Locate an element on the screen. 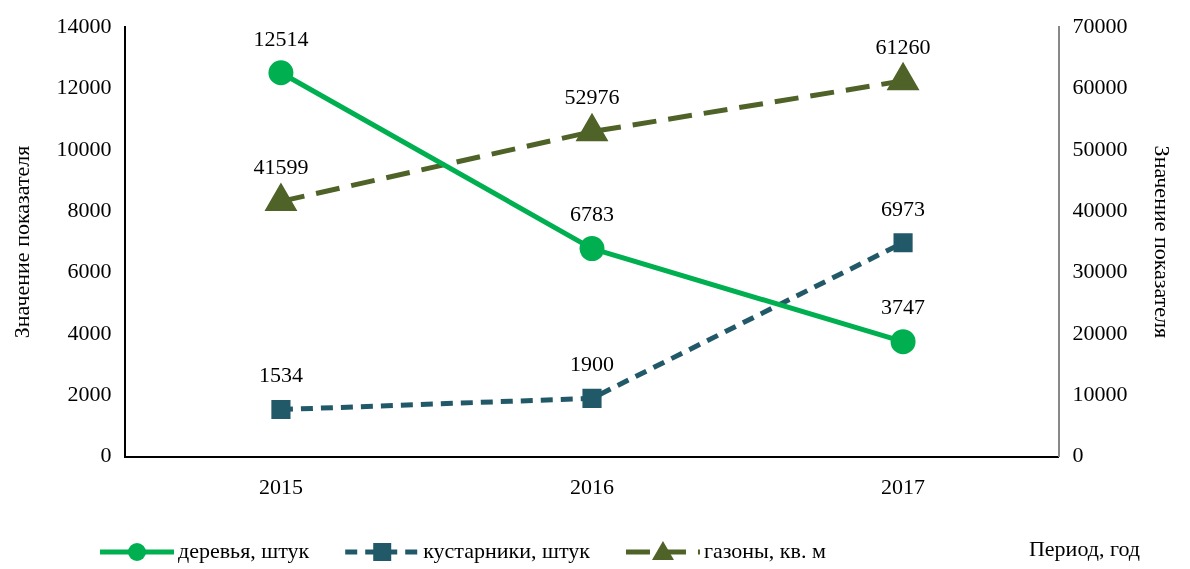 This screenshot has width=1190, height=569. y2-tick-label: 20000 is located at coordinates (1100, 332).